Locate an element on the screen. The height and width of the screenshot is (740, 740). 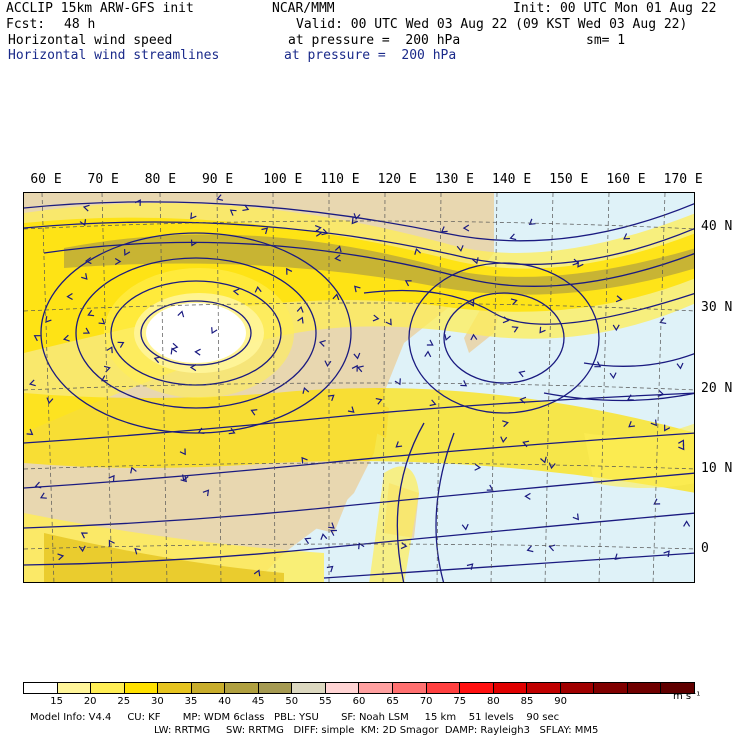
longitude-label: 90 E is located at coordinates (217, 179).